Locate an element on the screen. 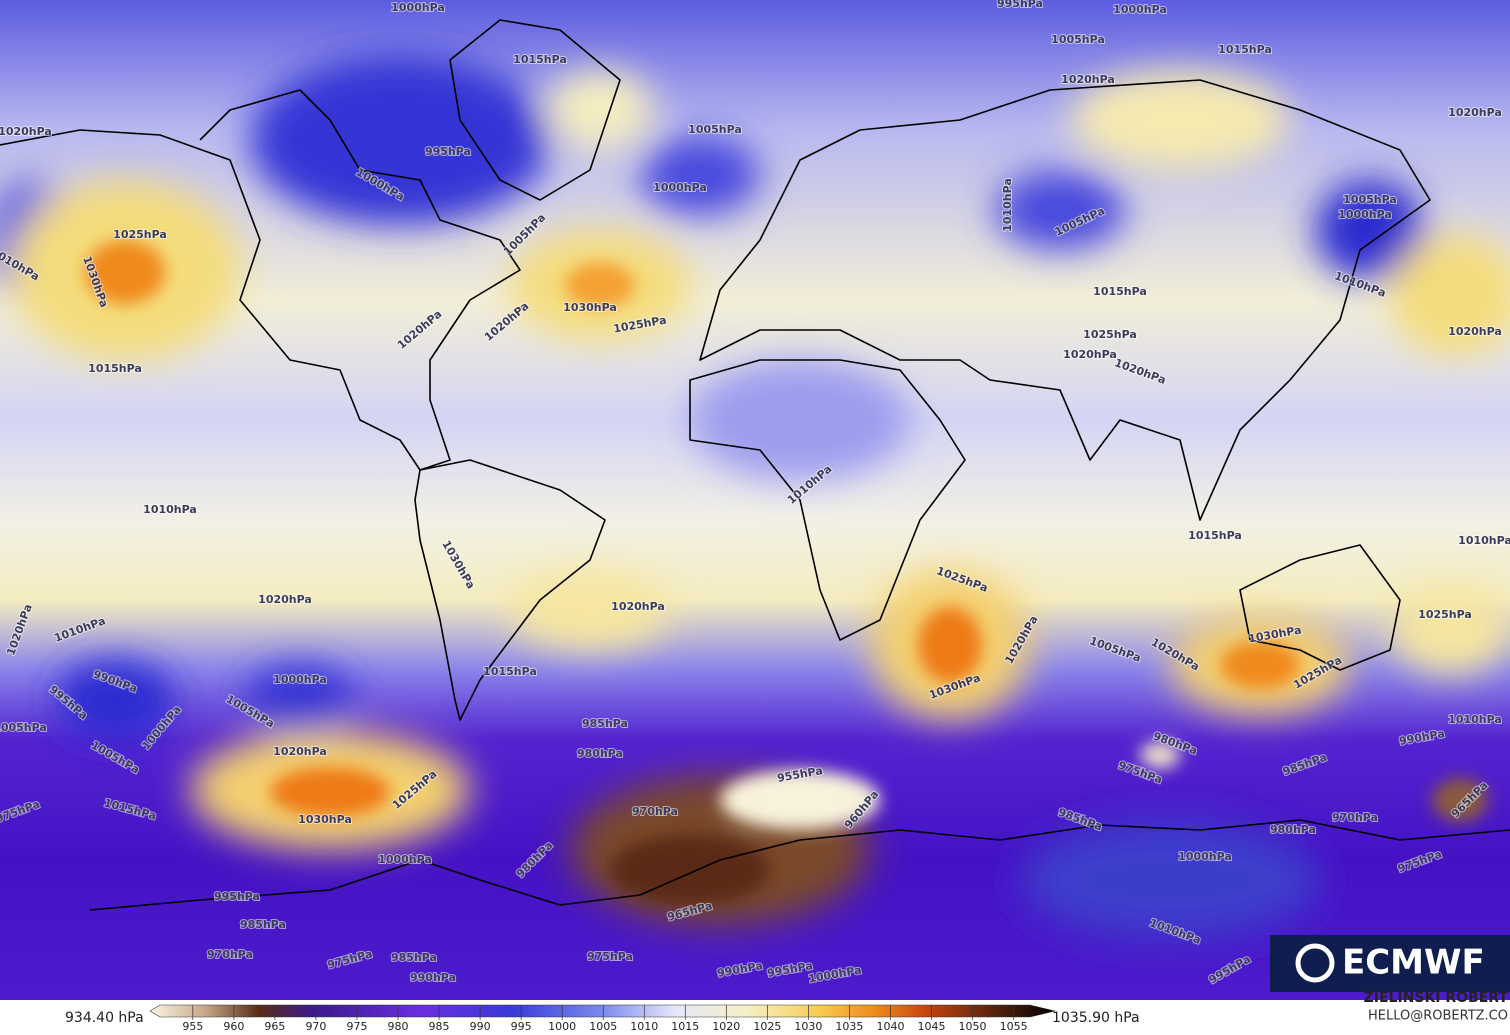  colorbar-tick-label: 990 is located at coordinates (480, 1026).